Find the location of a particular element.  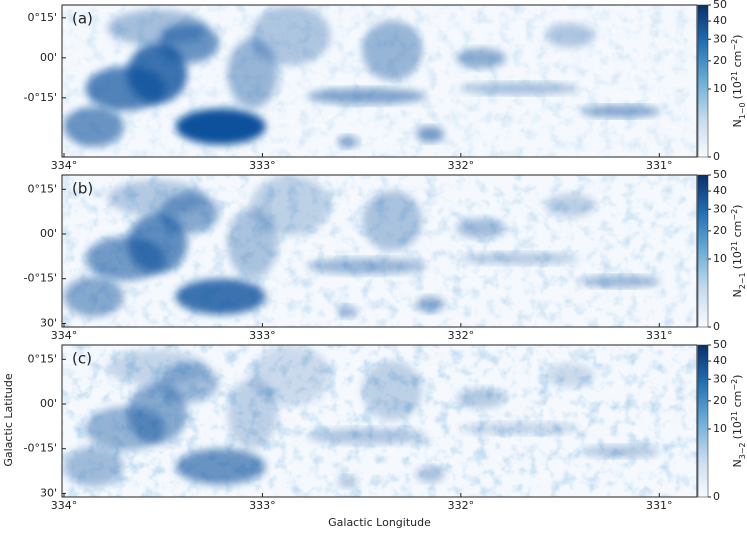

colorbar-label: N1−0 (1021 cm−2) is located at coordinates (738, 81).